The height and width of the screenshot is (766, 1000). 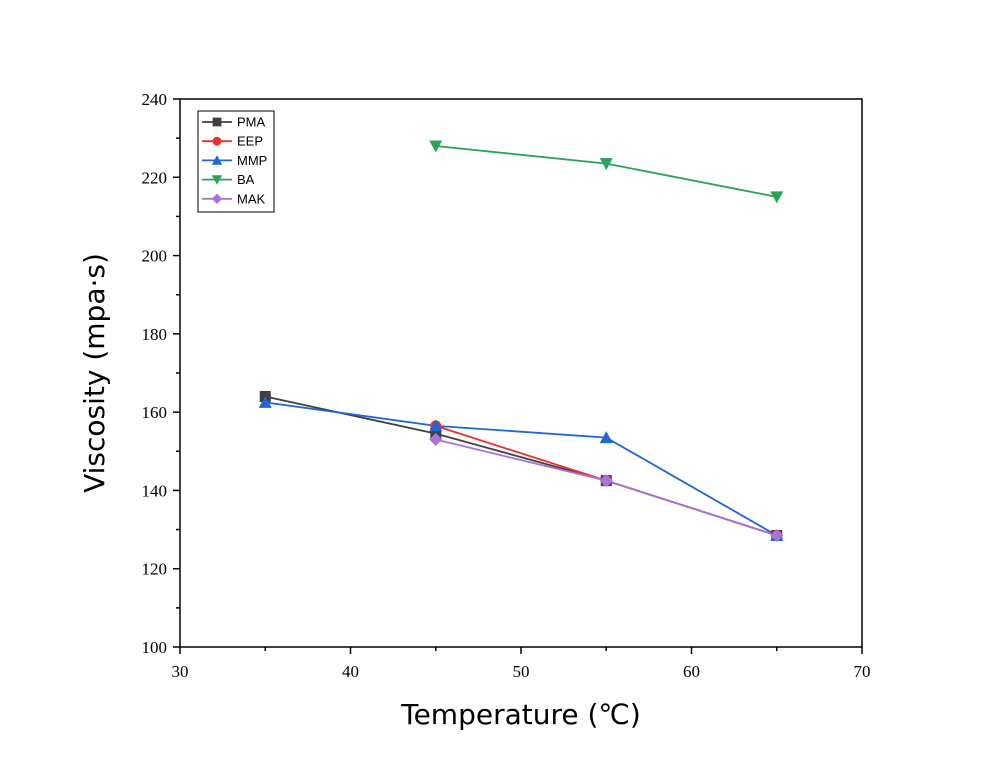 What do you see at coordinates (251, 122) in the screenshot?
I see `legend-label: PMA` at bounding box center [251, 122].